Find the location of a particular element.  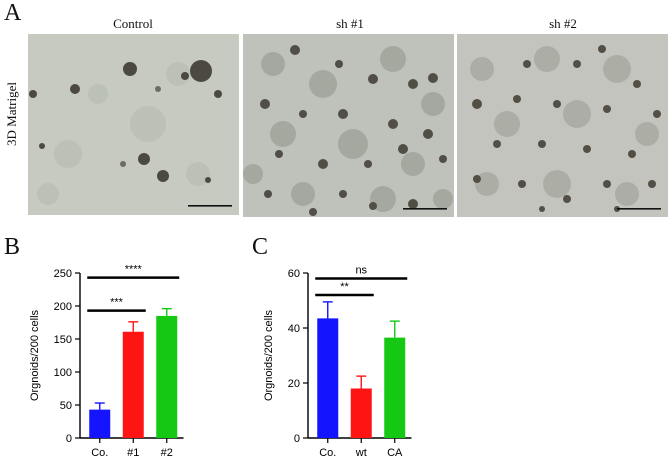

y-tick-label: 20 is located at coordinates (294, 384).